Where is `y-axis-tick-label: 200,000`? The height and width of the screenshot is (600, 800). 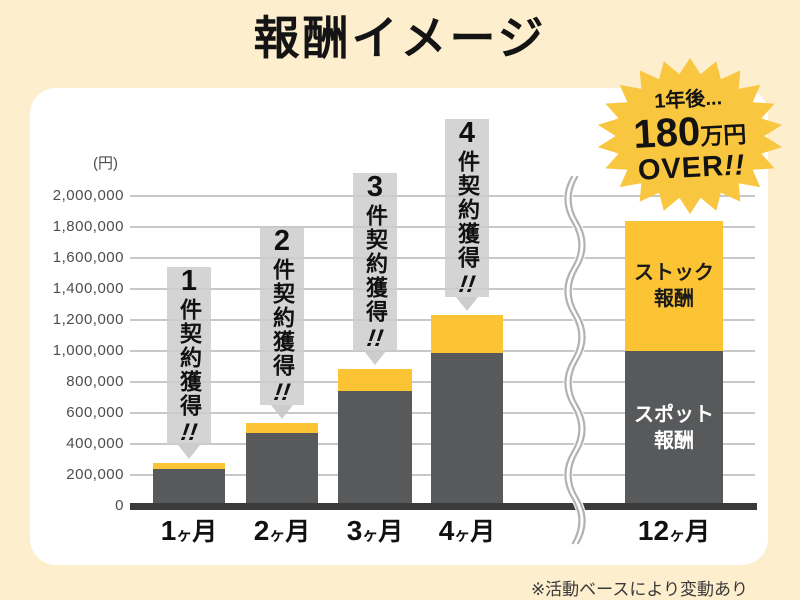 y-axis-tick-label: 200,000 is located at coordinates (95, 474).